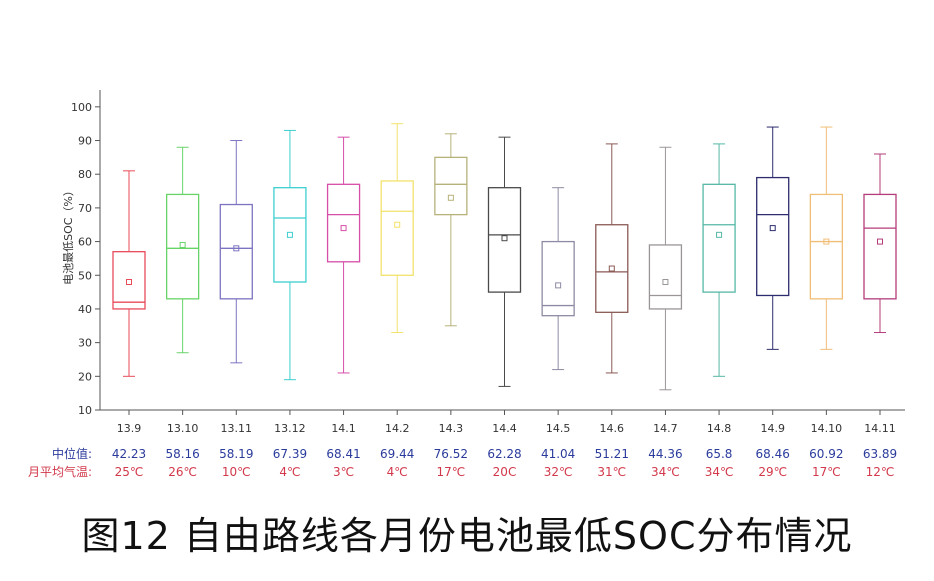  I want to click on box-14.2, so click(397, 228).